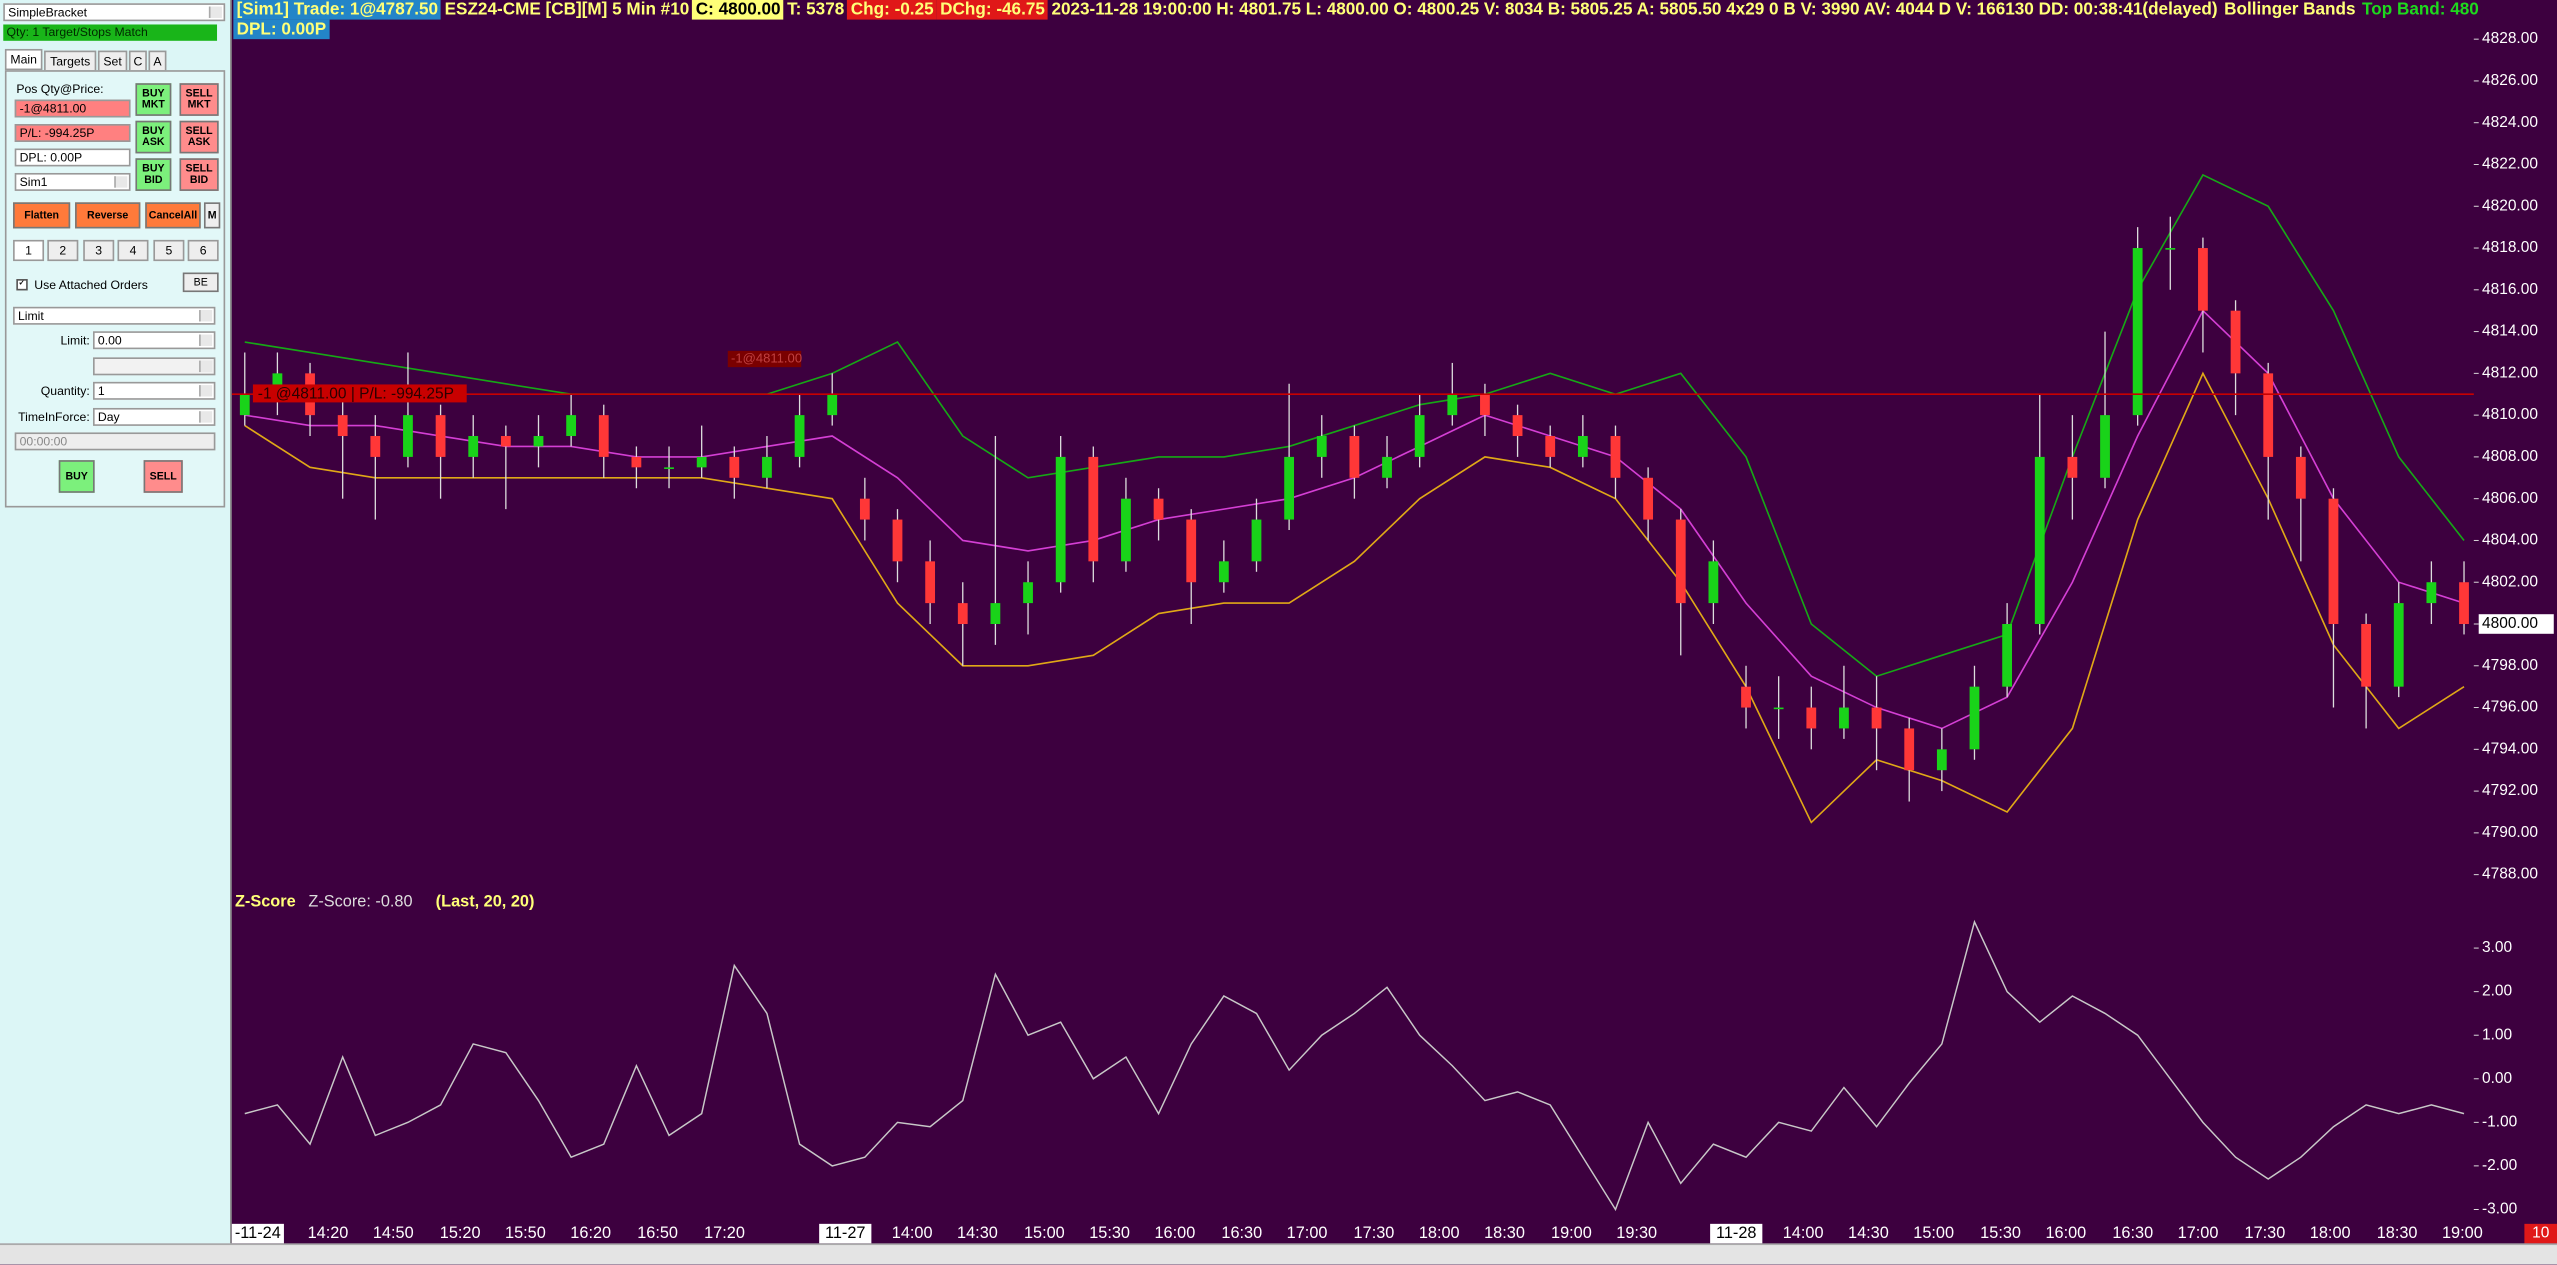 The image size is (2557, 1265). What do you see at coordinates (154, 416) in the screenshot?
I see `tif-select: Day` at bounding box center [154, 416].